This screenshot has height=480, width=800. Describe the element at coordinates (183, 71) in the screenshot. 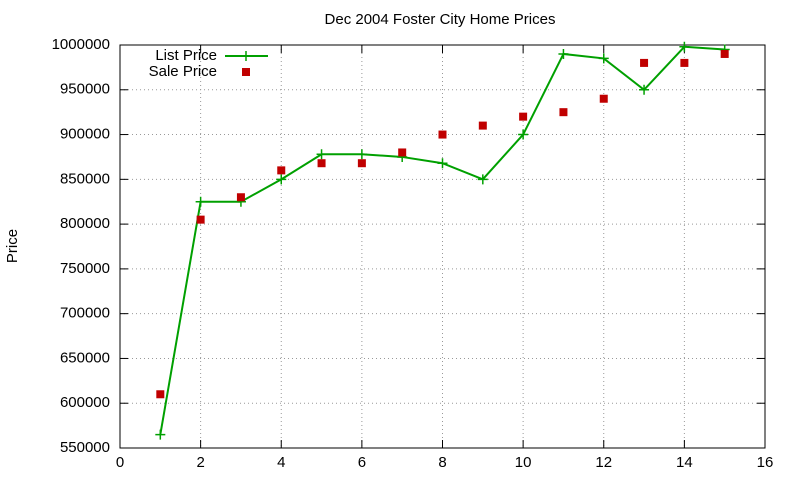

I see `legend-label: Sale Price` at that location.